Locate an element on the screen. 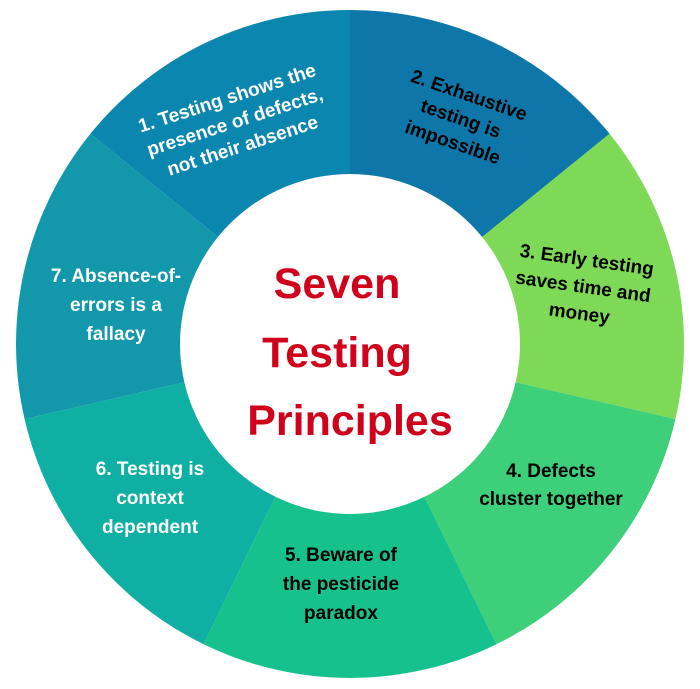  segment-7-label-line: errors is a is located at coordinates (116, 305).